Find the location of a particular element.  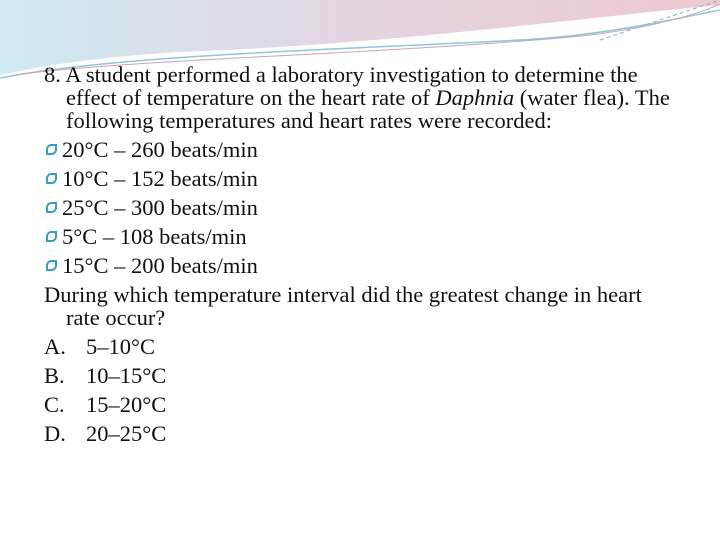

header-decoration is located at coordinates (360, 39).